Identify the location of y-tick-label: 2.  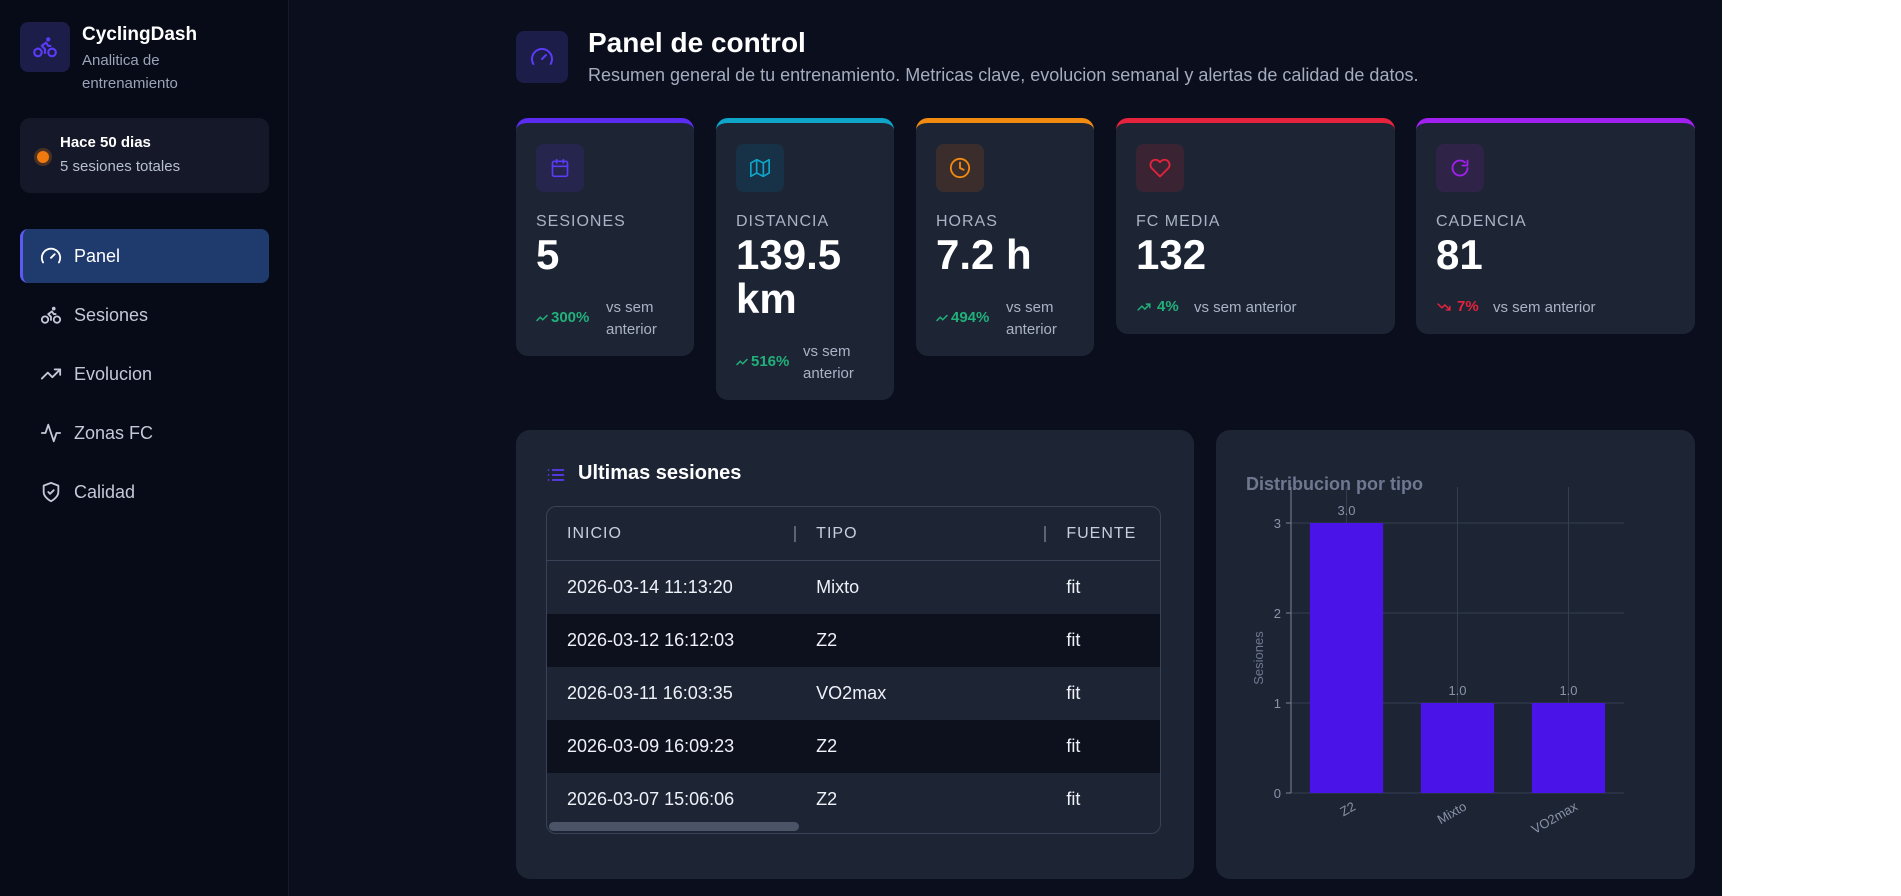
(1277, 613).